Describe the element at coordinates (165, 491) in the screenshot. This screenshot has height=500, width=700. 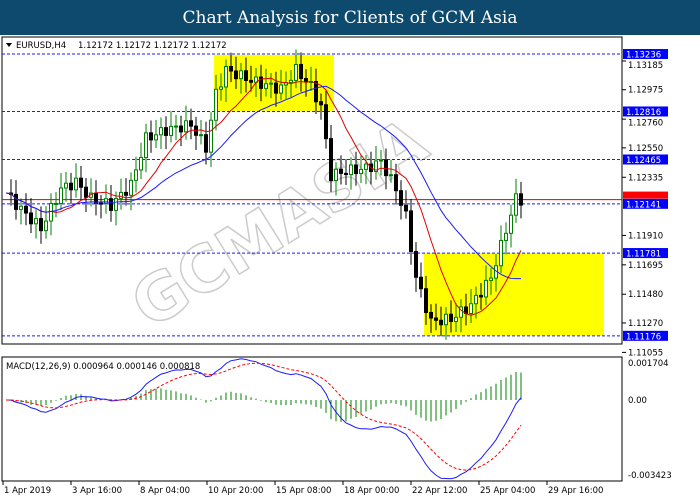
I see `x-tick-label: 8 Apr 04:00` at that location.